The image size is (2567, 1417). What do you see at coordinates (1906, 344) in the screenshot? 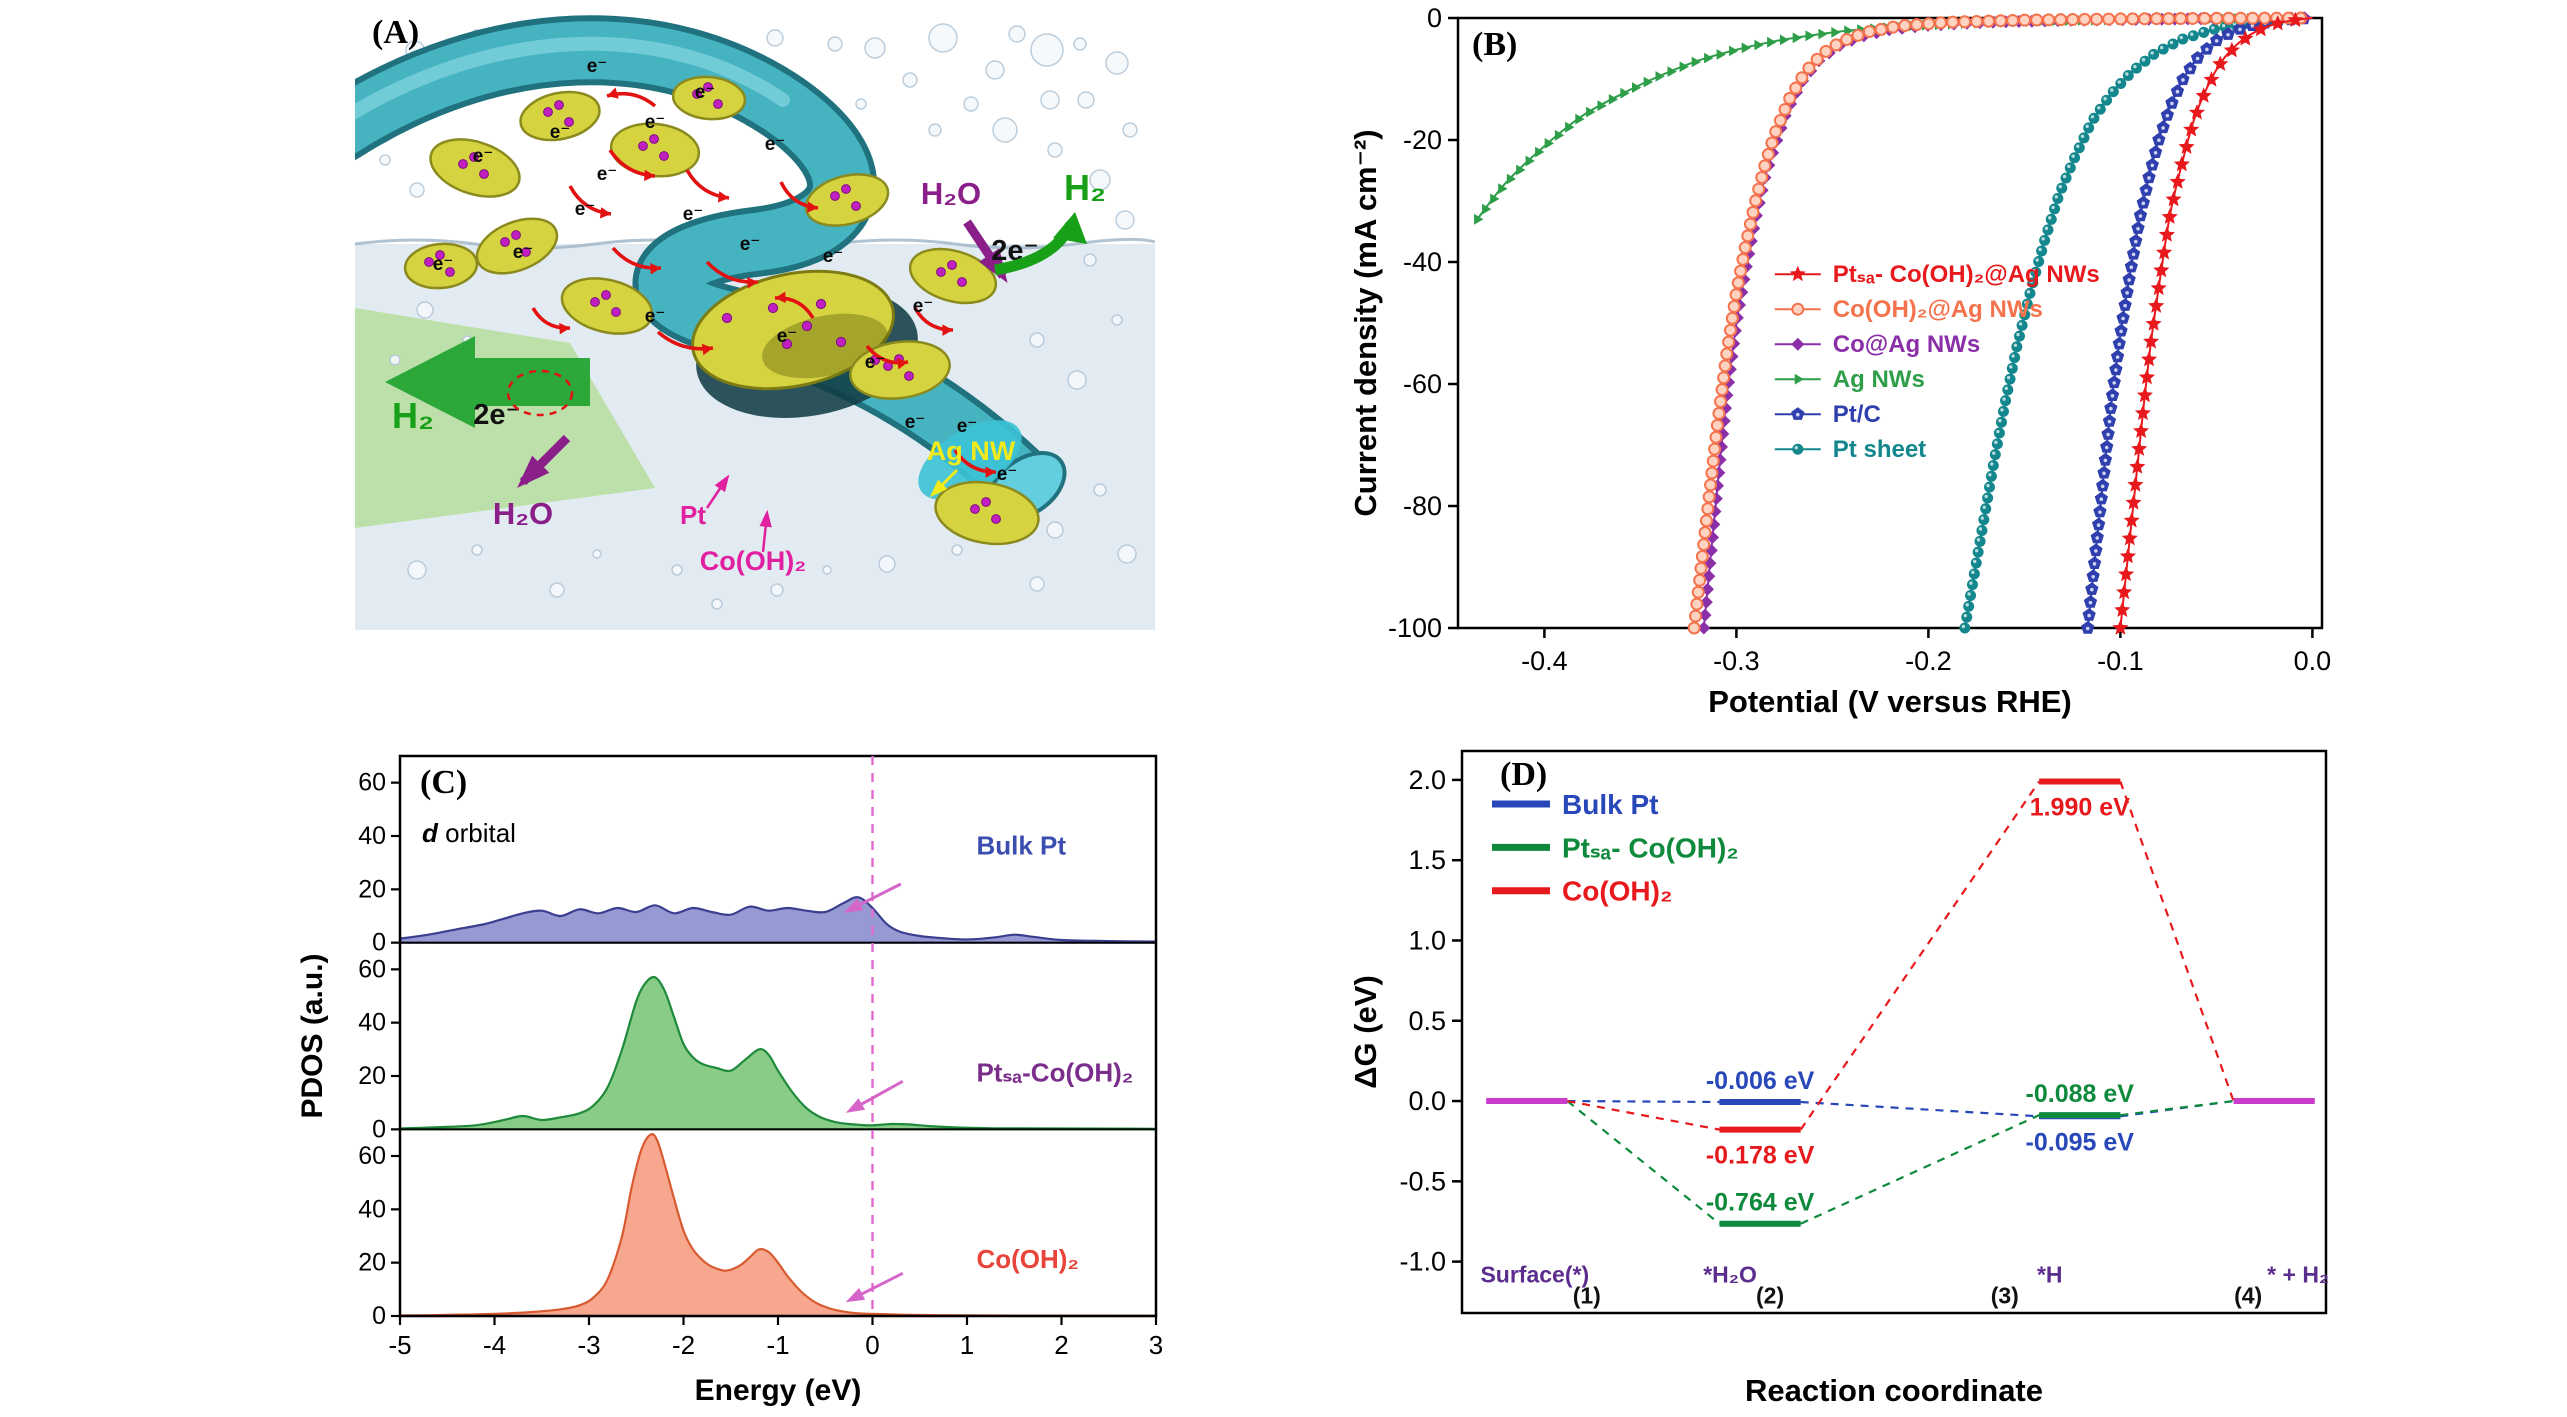
I see `legend-label: Co@Ag NWs` at bounding box center [1906, 344].